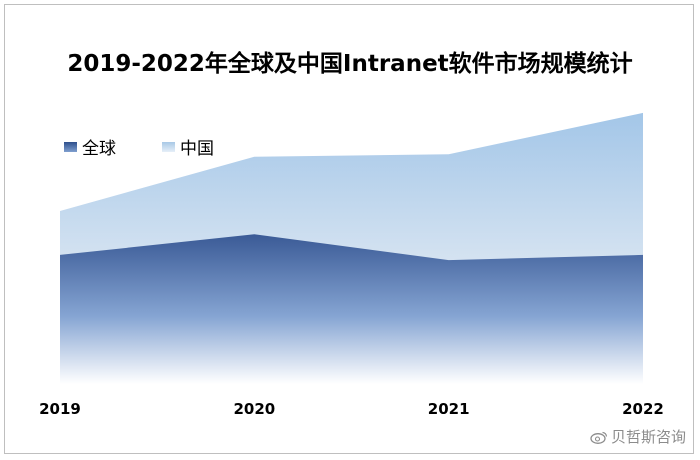 Image resolution: width=700 pixels, height=460 pixels. Describe the element at coordinates (648, 437) in the screenshot. I see `watermark-text: 贝哲斯咨询` at that location.